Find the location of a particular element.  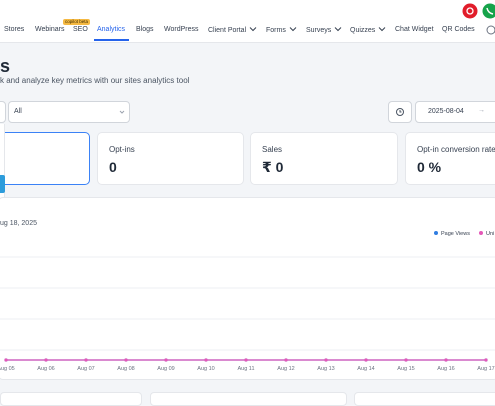

nav-item: QR Codes is located at coordinates (458, 29).